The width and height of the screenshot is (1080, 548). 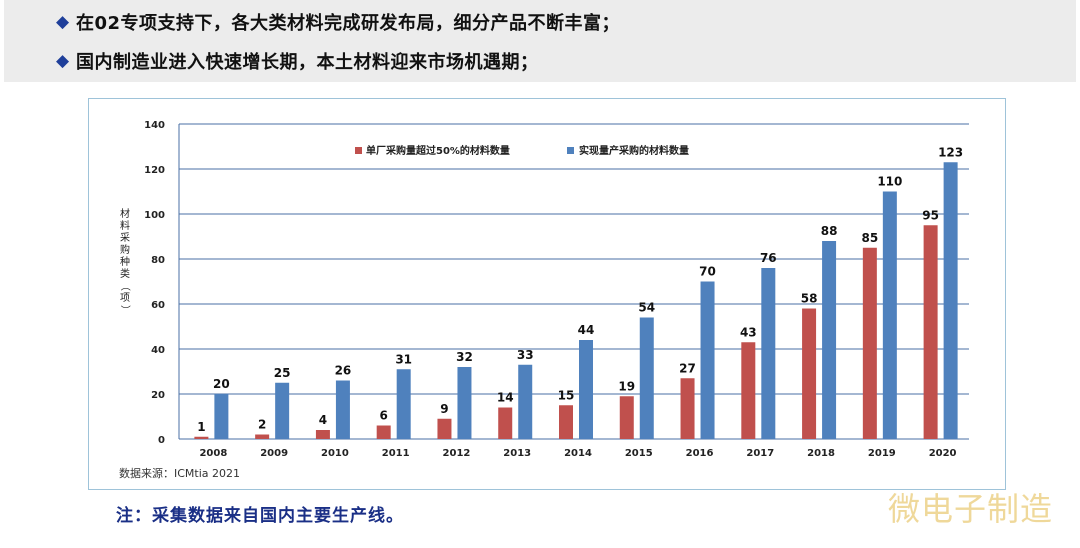 What do you see at coordinates (646, 308) in the screenshot?
I see `data-label: 54` at bounding box center [646, 308].